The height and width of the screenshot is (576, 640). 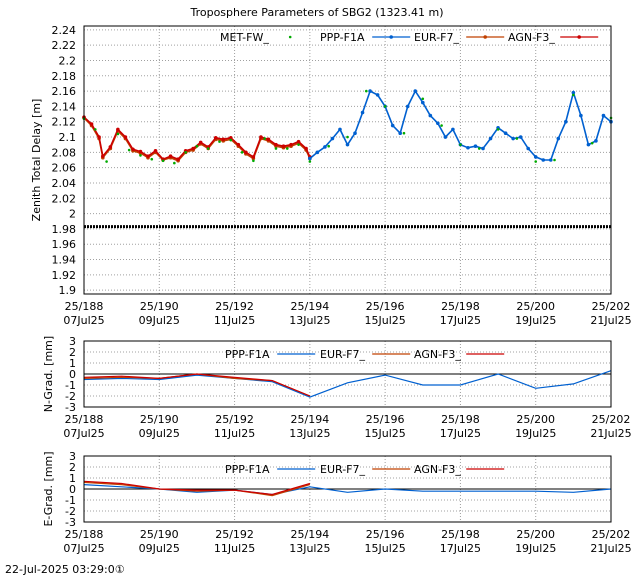 What do you see at coordinates (309, 320) in the screenshot?
I see `x-tick-label-bottom: 13Jul25` at bounding box center [309, 320].